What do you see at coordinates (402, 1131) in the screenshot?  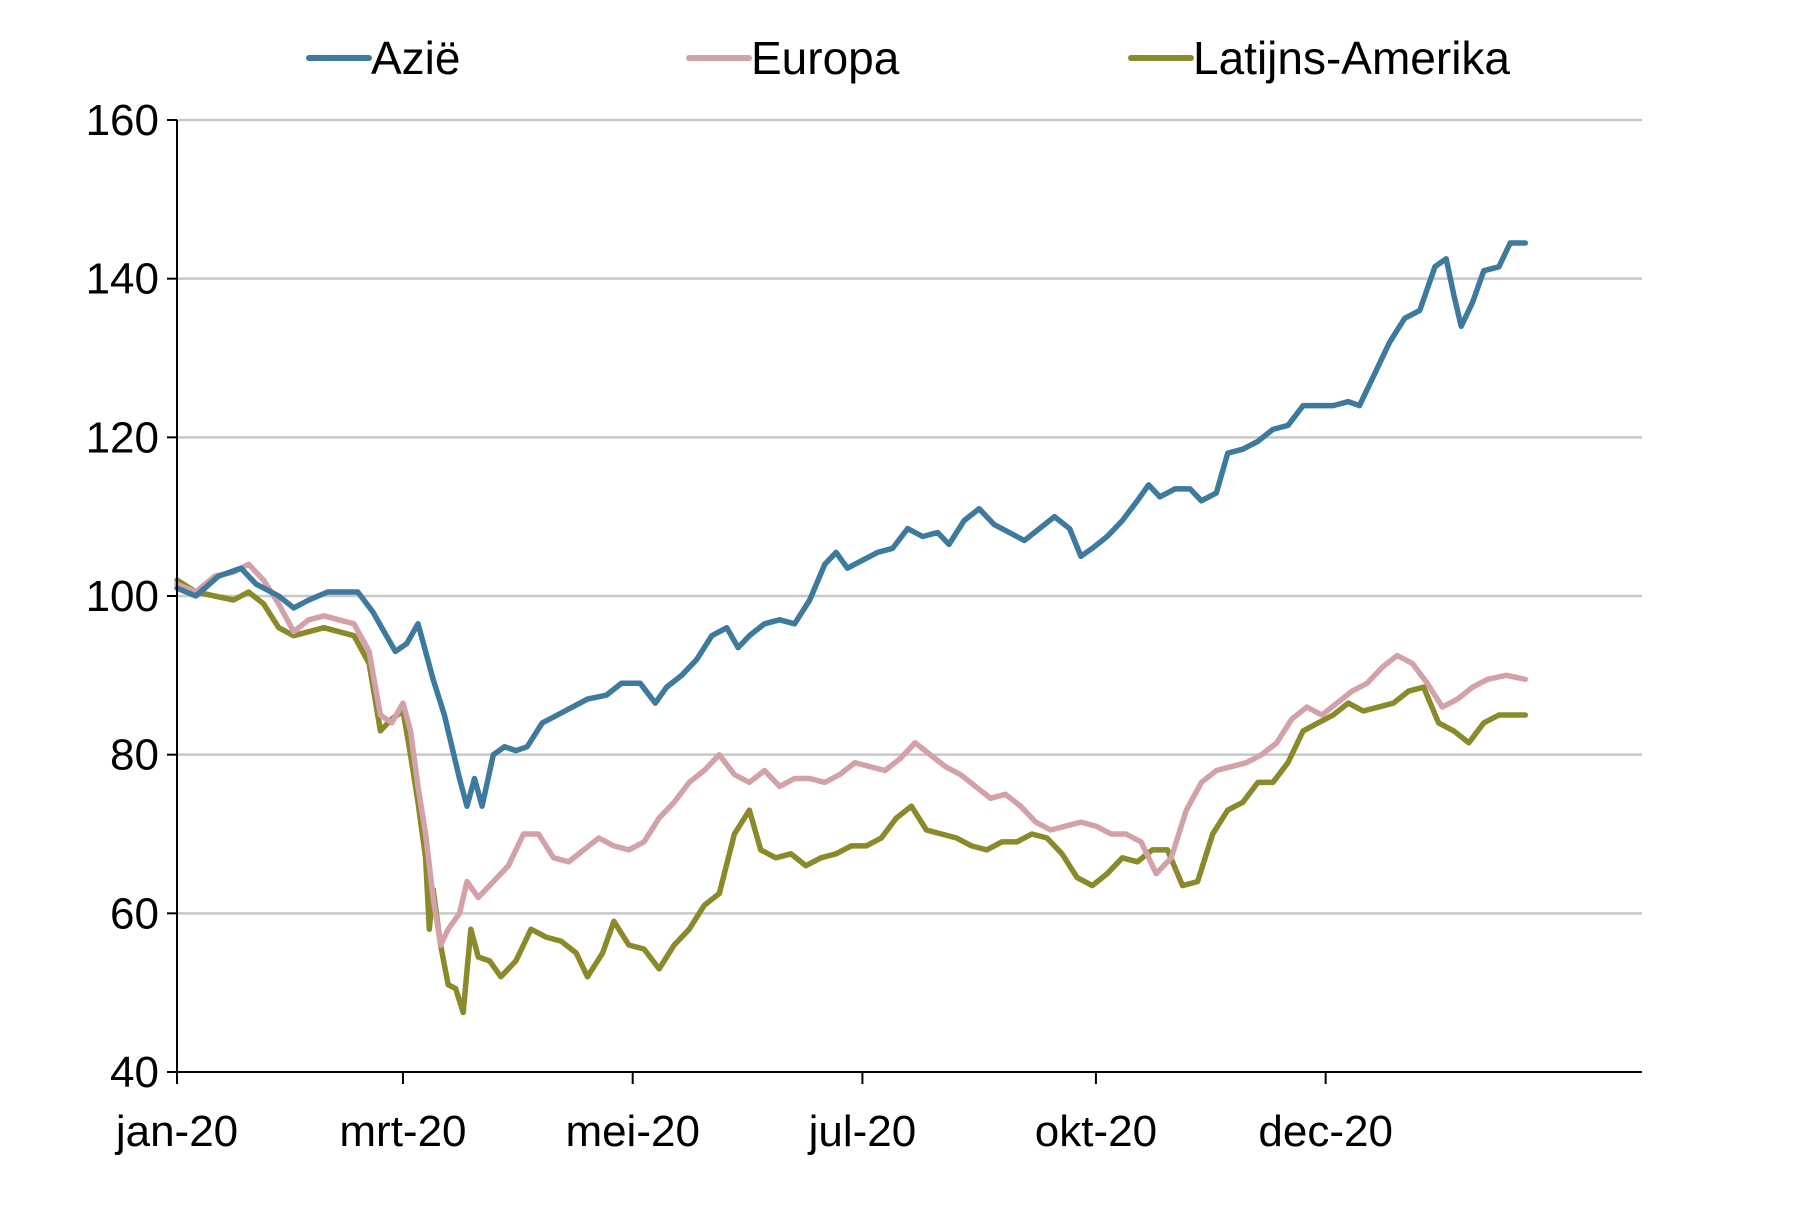 I see `x-tick-label-mrt-20: mrt-20` at bounding box center [402, 1131].